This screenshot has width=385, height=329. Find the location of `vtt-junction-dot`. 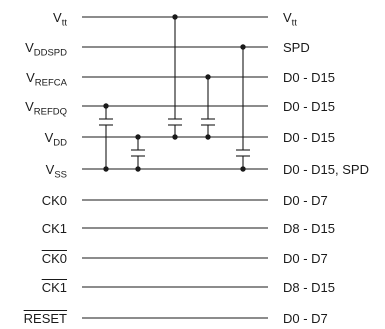

vtt-junction-dot is located at coordinates (175, 17).